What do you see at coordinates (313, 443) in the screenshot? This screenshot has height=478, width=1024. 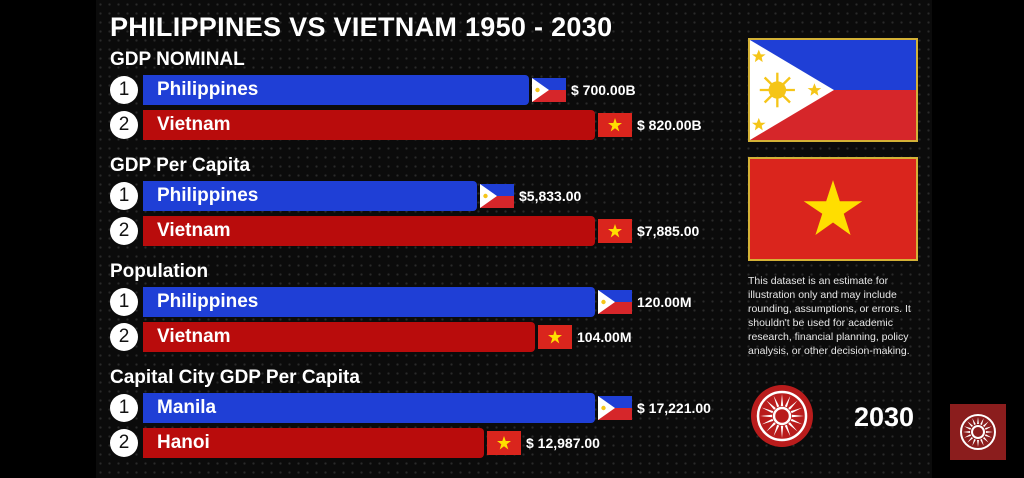 I see `bar-hanoi: Hanoi` at bounding box center [313, 443].